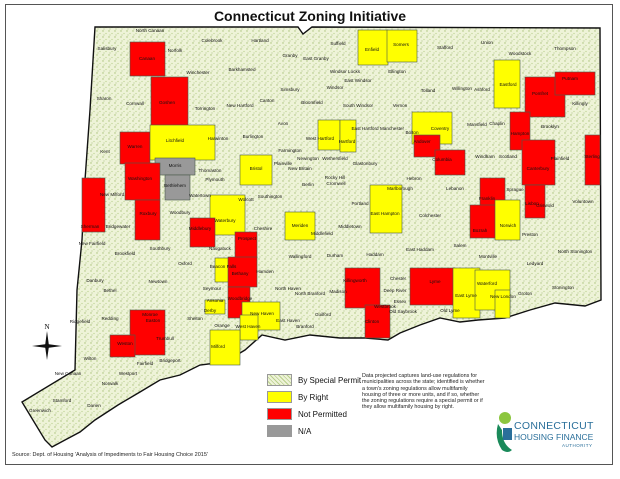 This screenshot has height=479, width=620. Describe the element at coordinates (310, 293) in the screenshot. I see `town-label-north-branford: North Branford` at that location.